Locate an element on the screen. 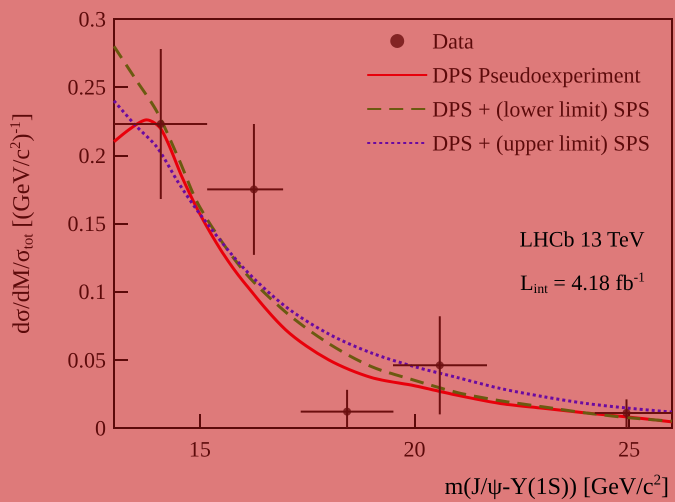 This screenshot has width=675, height=502. y-tick-label: 0.1 is located at coordinates (92, 291).